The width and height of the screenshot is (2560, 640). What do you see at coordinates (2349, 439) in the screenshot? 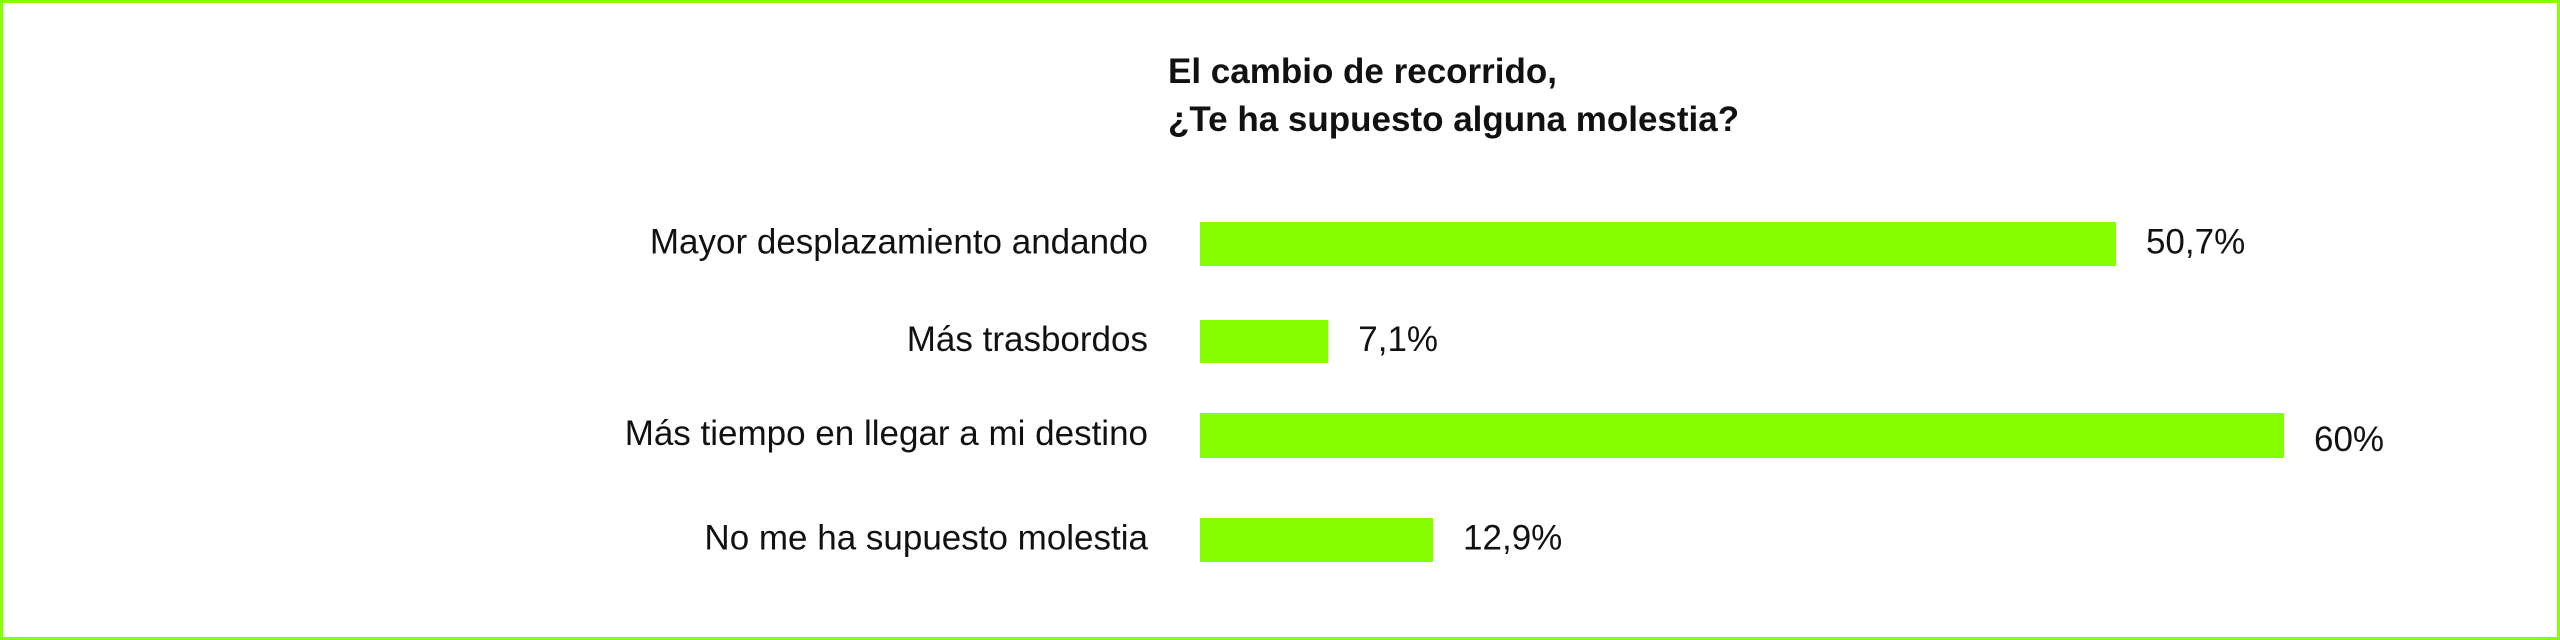
I see `value-label: 60%` at bounding box center [2349, 439].